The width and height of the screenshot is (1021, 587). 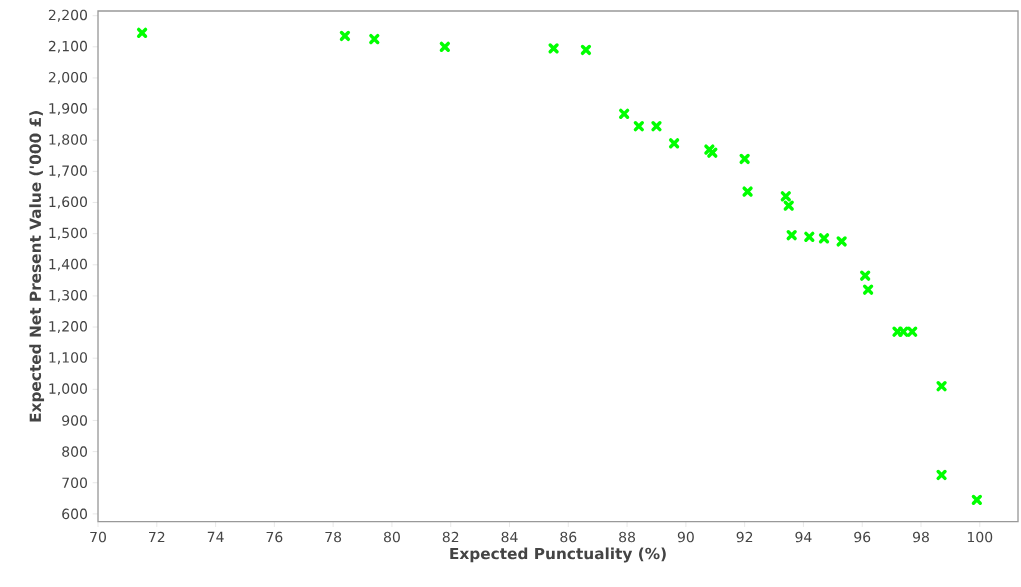 I want to click on y-tick-label: 2,200, so click(x=68, y=15).